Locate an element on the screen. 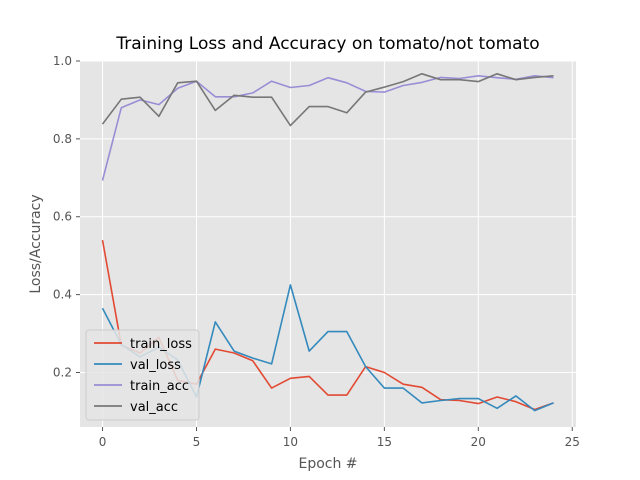  y-tick-label: 0.2 is located at coordinates (62, 372).